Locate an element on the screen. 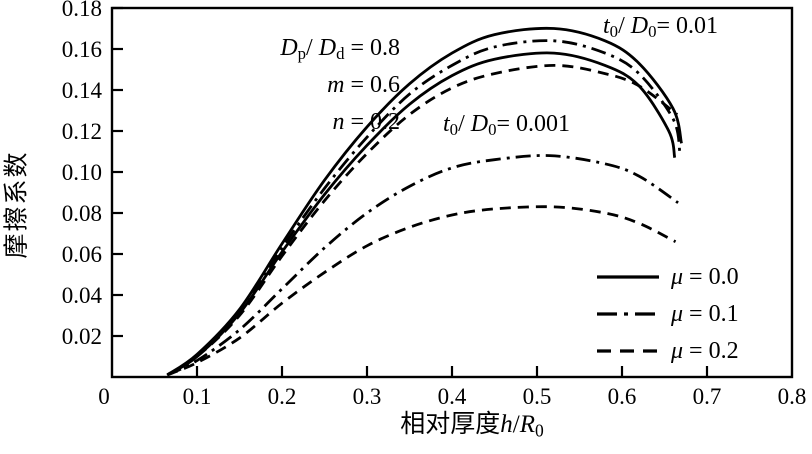  legend-solid-line-sample is located at coordinates (628, 277).